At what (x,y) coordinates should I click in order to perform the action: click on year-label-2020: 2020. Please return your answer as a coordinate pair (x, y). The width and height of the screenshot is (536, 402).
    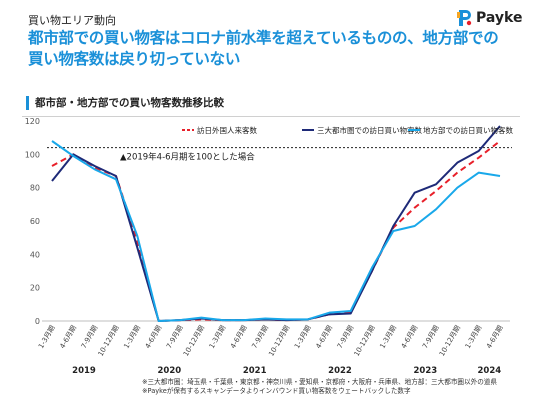
    Looking at the image, I should click on (169, 371).